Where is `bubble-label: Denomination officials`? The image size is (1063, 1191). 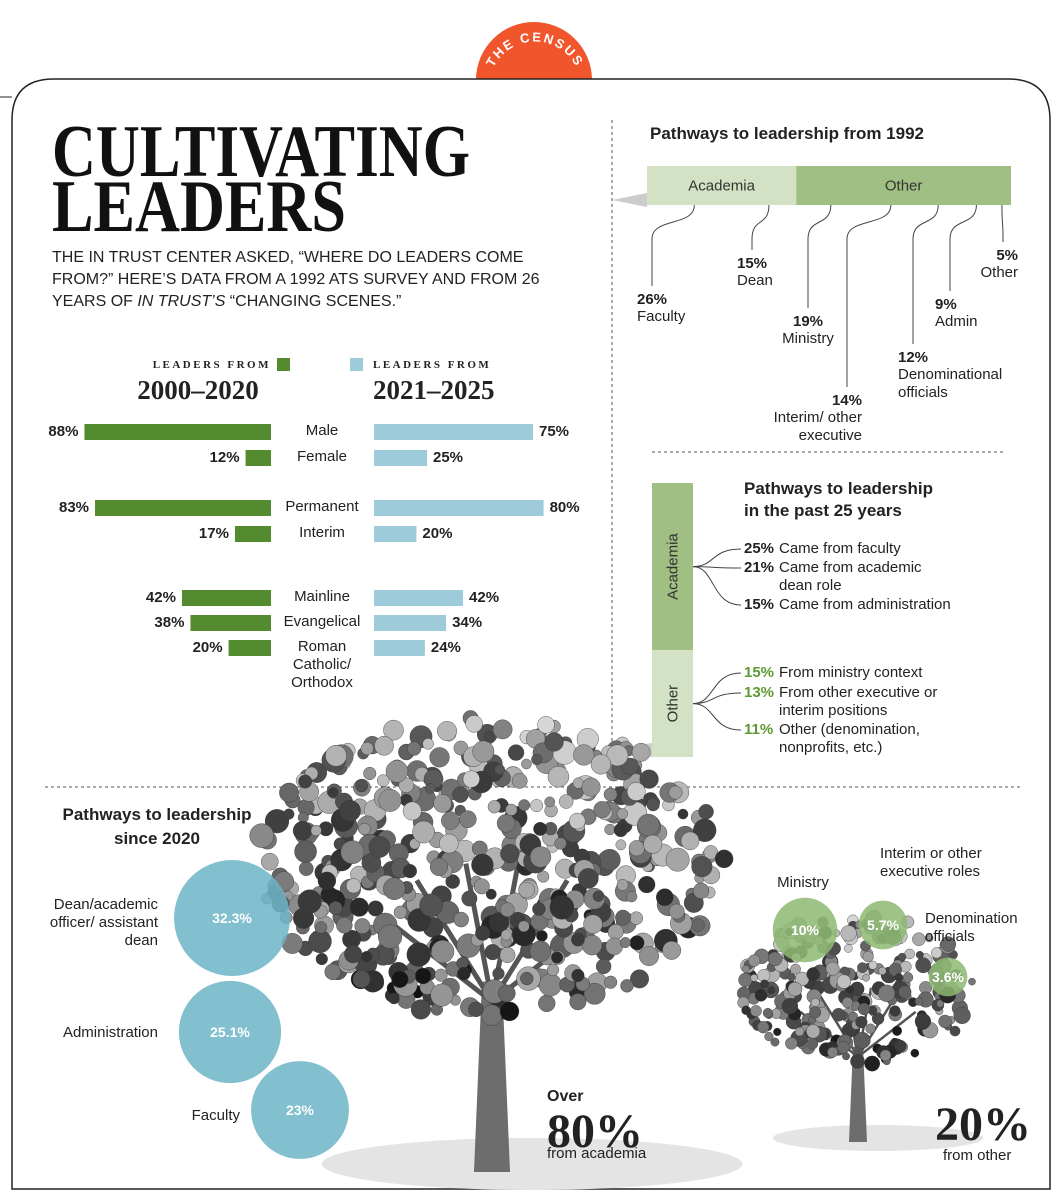
bubble-label: Denomination officials is located at coordinates (971, 927).